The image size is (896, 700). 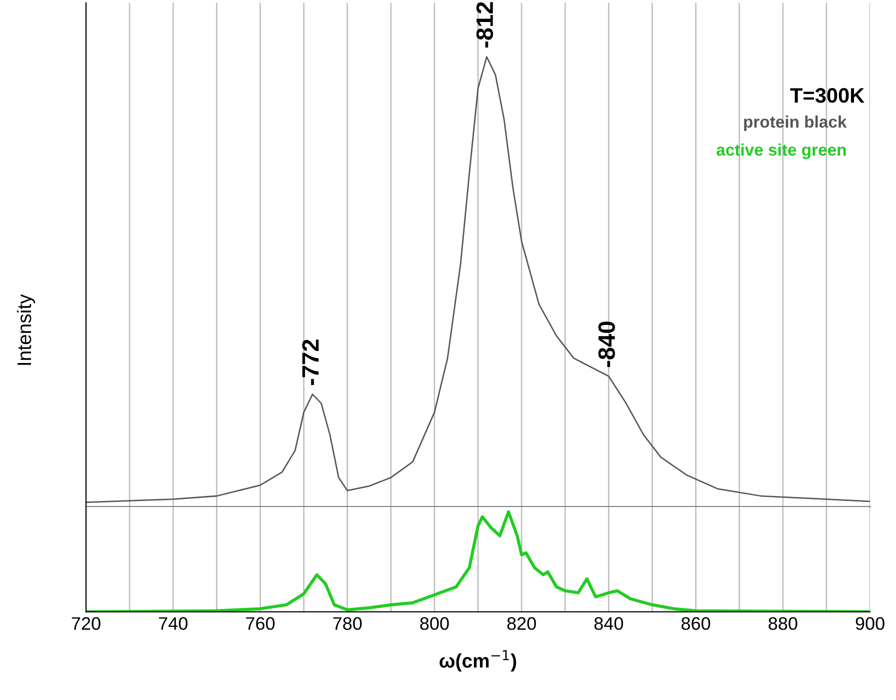 I want to click on x-tick-label: 880, so click(x=783, y=623).